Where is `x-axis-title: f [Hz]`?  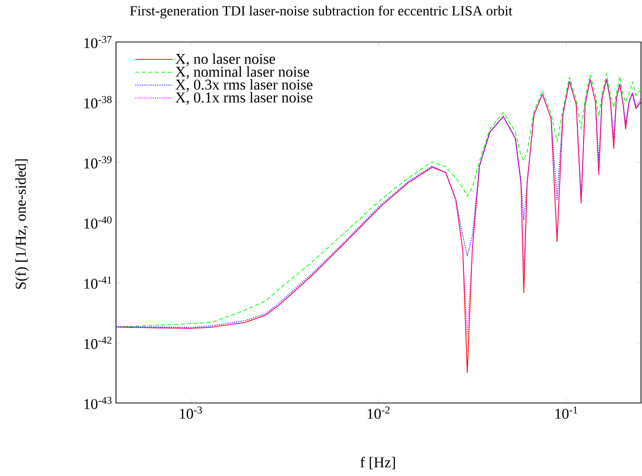 x-axis-title: f [Hz] is located at coordinates (377, 463).